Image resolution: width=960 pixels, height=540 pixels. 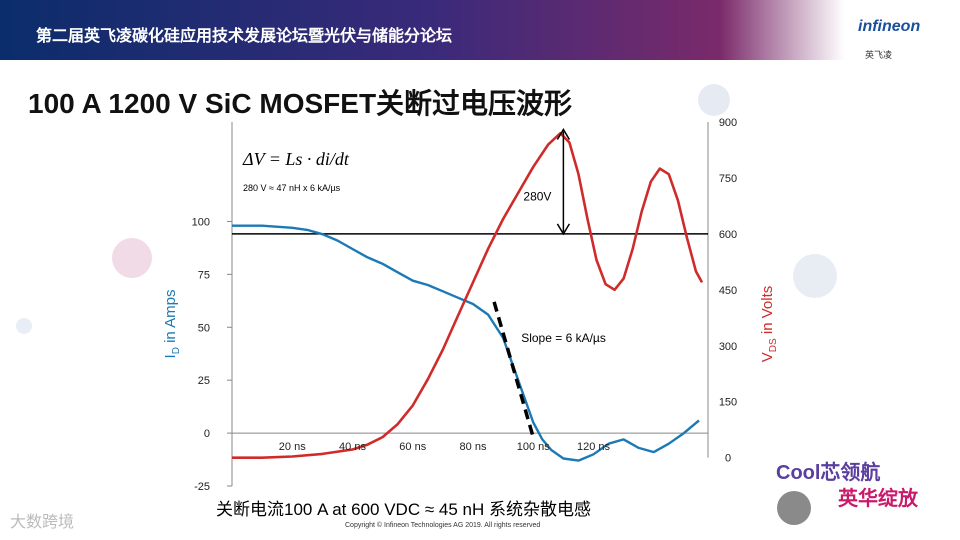 I want to click on watermark: 大数跨境, so click(x=42, y=522).